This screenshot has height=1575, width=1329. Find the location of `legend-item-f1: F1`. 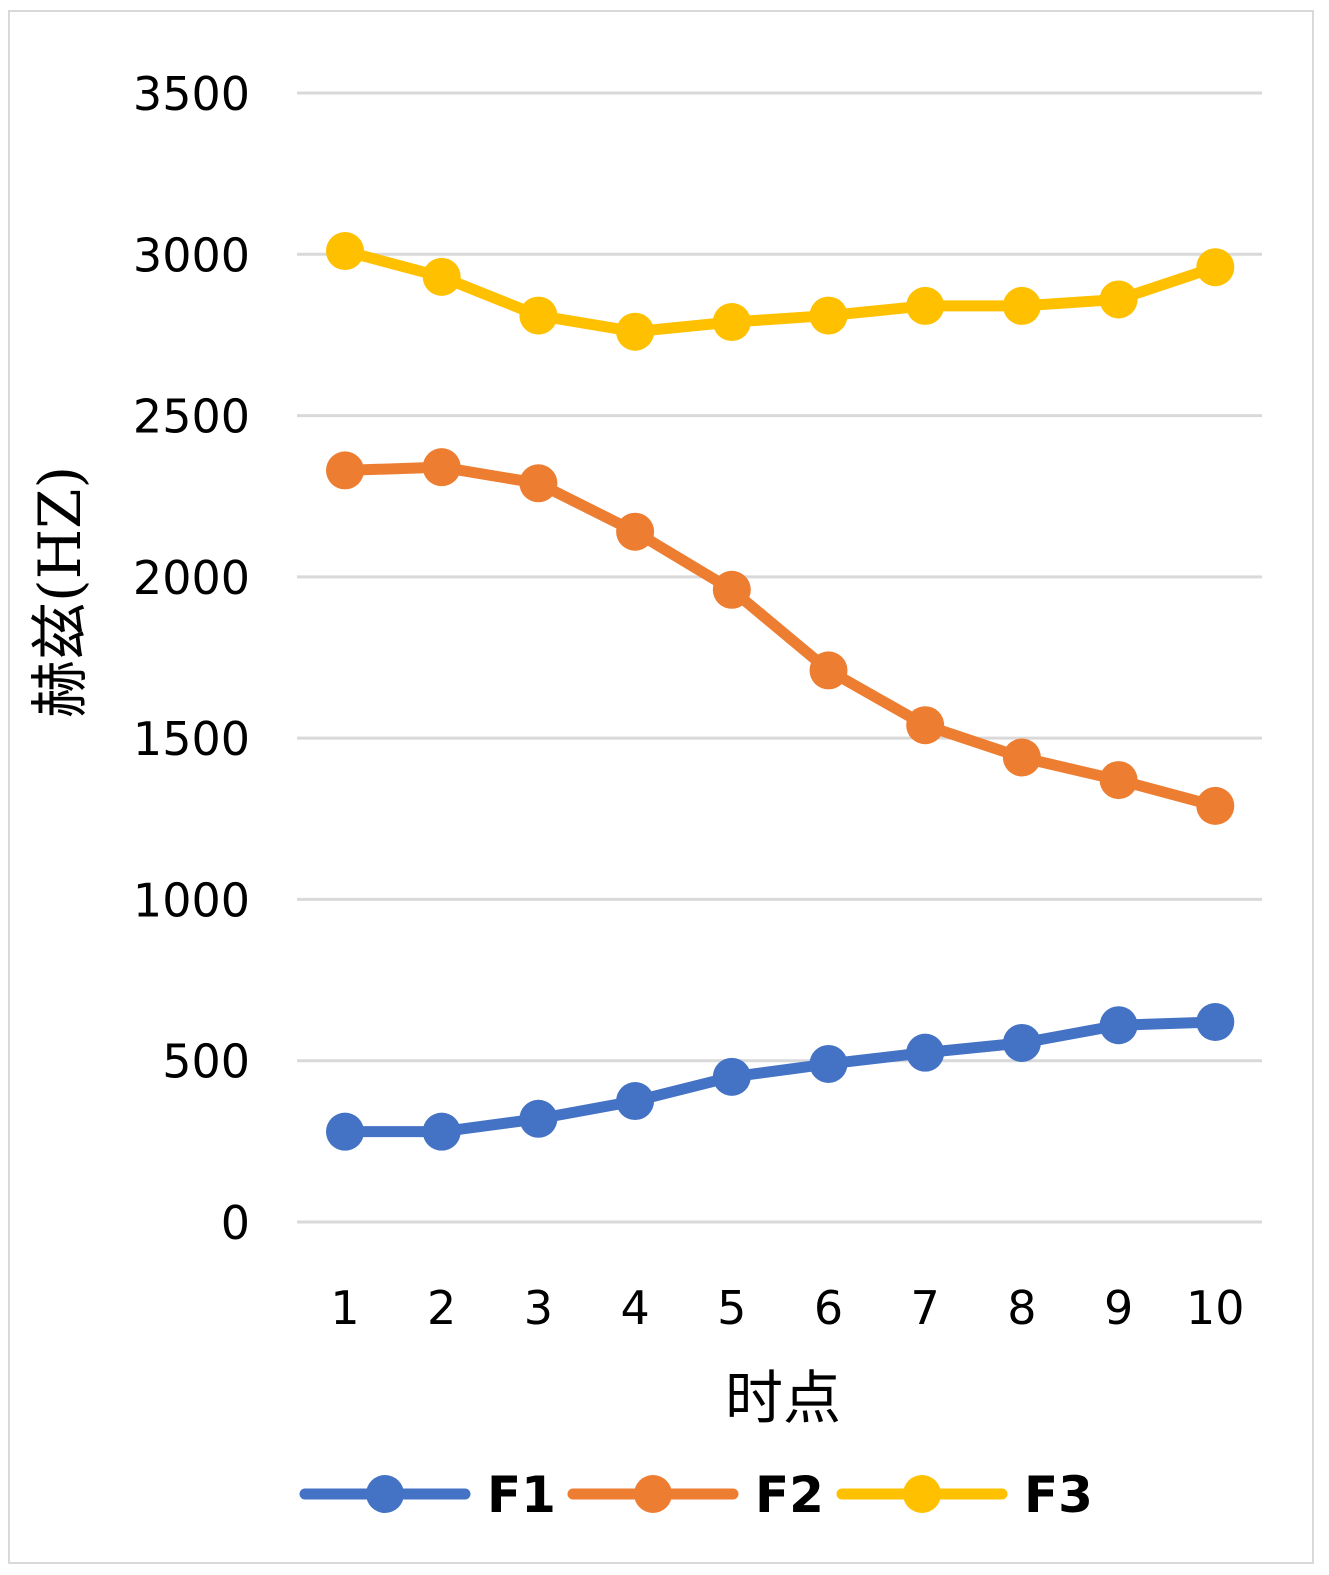

legend-item-f1: F1 is located at coordinates (427, 1495).